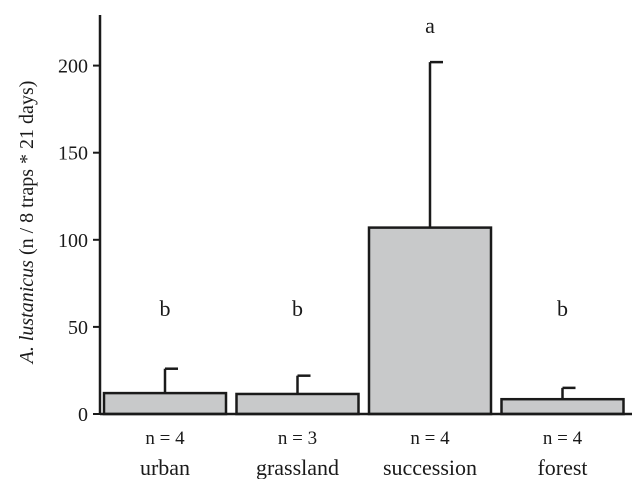 This screenshot has height=479, width=634. Describe the element at coordinates (430, 467) in the screenshot. I see `category-label-succession: succession` at that location.